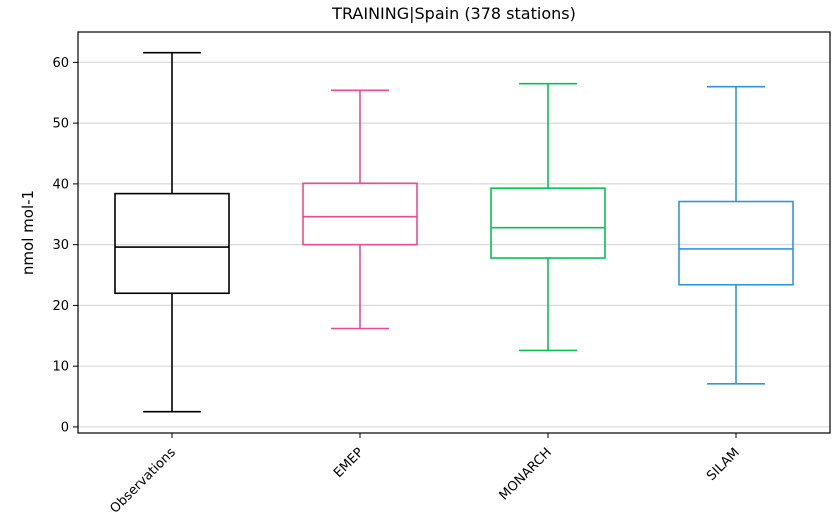 The image size is (839, 528). Describe the element at coordinates (60, 124) in the screenshot. I see `y-tick-label: 50` at that location.